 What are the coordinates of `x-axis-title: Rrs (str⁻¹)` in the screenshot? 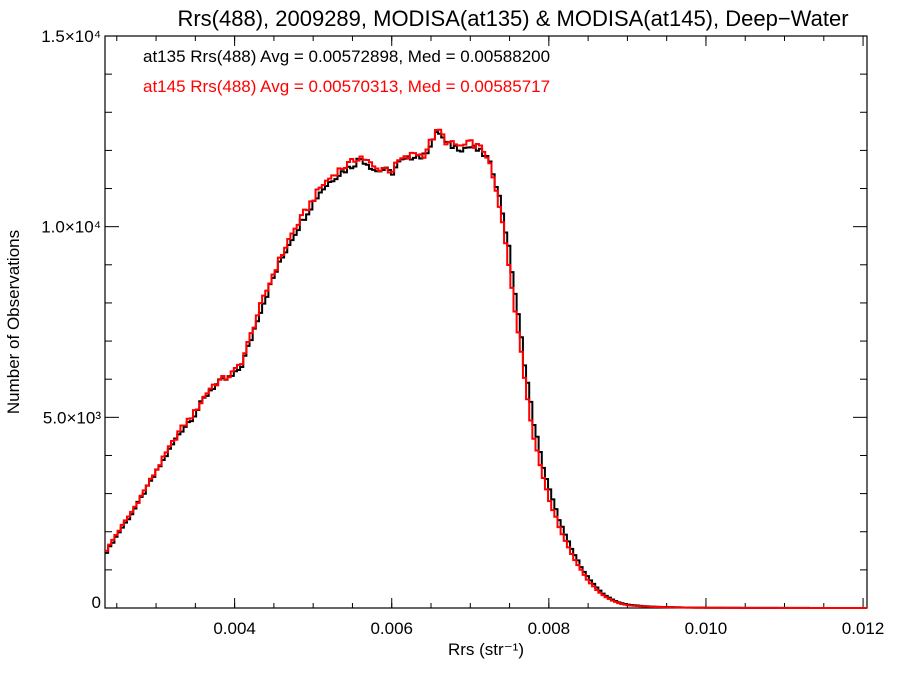 It's located at (486, 649).